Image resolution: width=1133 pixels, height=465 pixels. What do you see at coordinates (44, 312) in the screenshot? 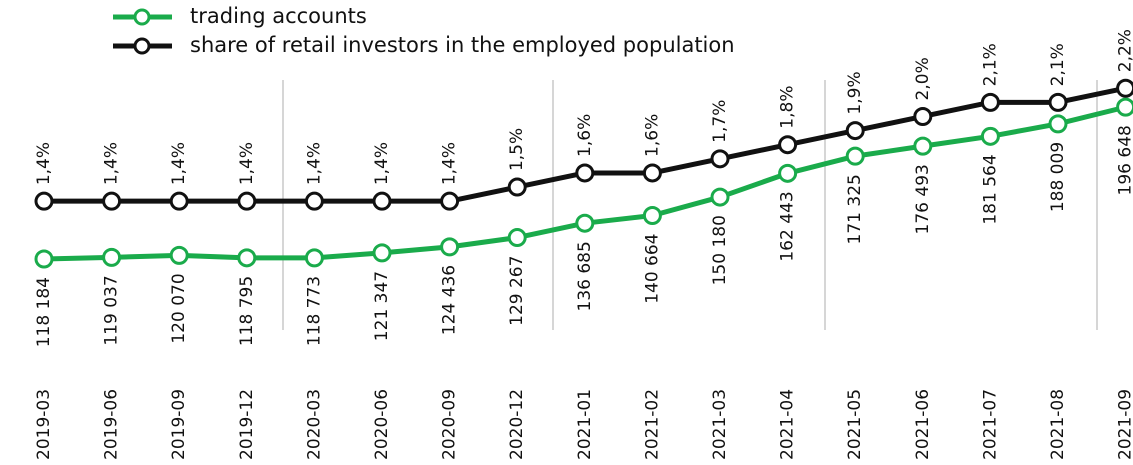
I see `data-label: 118 184` at bounding box center [44, 312].